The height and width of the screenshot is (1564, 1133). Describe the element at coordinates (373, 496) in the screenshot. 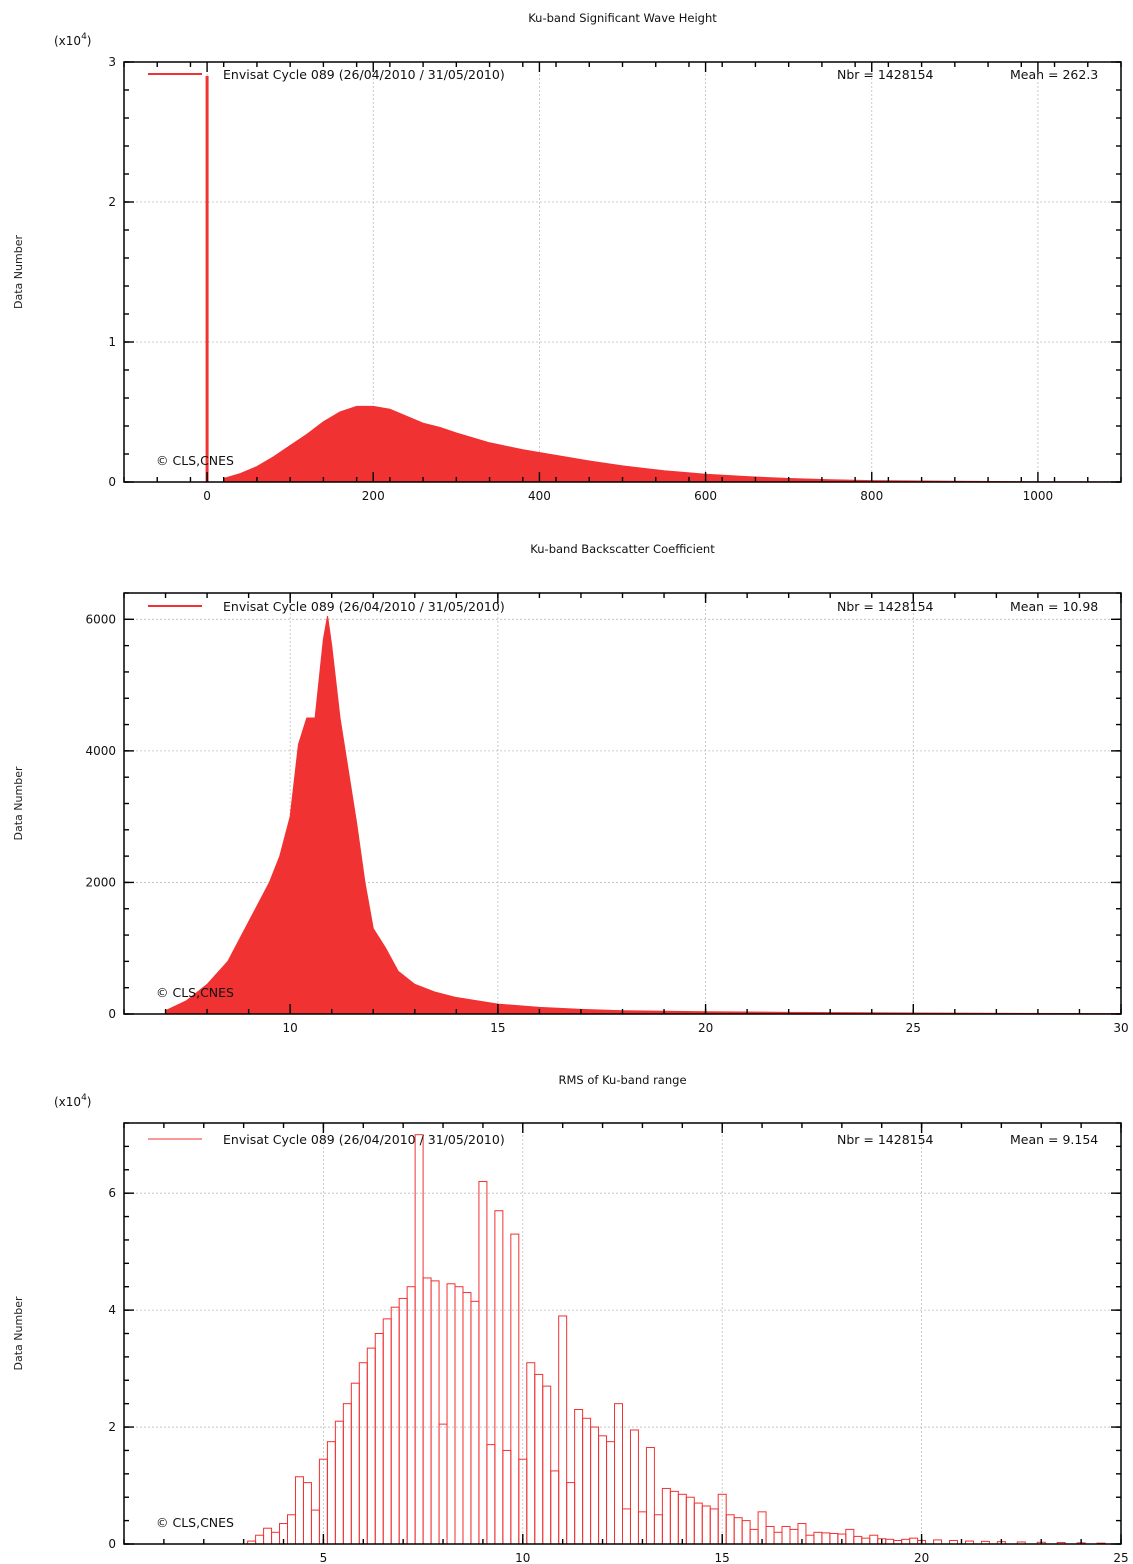

I see `x-tick-label: 200` at that location.